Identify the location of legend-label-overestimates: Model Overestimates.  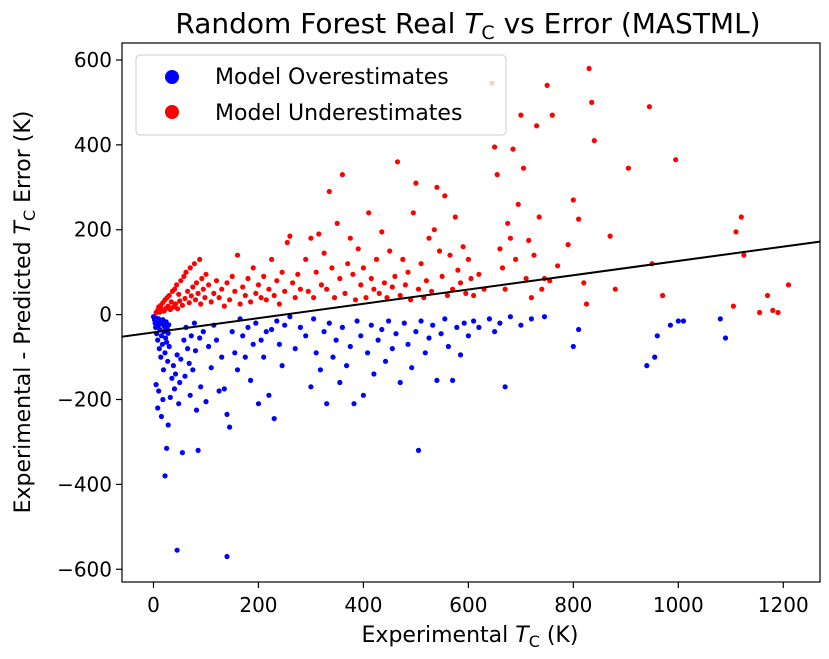
(332, 77).